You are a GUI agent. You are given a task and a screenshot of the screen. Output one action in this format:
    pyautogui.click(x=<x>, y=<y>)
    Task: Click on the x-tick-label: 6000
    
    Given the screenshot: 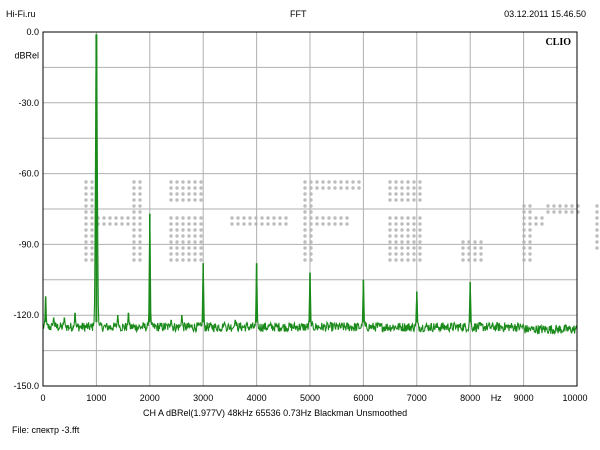 What is the action you would take?
    pyautogui.click(x=363, y=398)
    